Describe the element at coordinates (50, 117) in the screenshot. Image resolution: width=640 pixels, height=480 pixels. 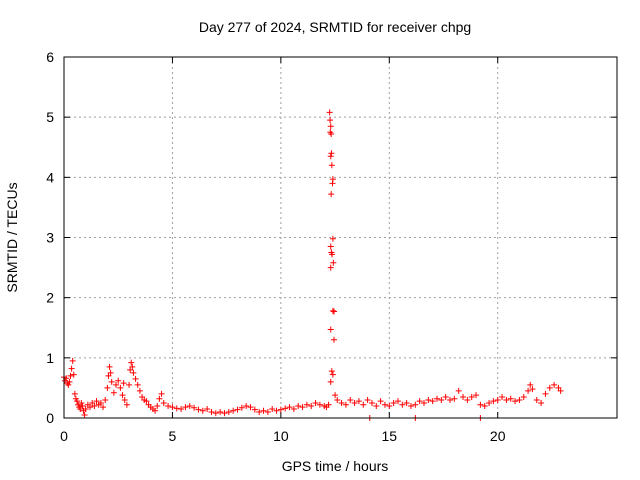
I see `y-tick-label: 5` at that location.